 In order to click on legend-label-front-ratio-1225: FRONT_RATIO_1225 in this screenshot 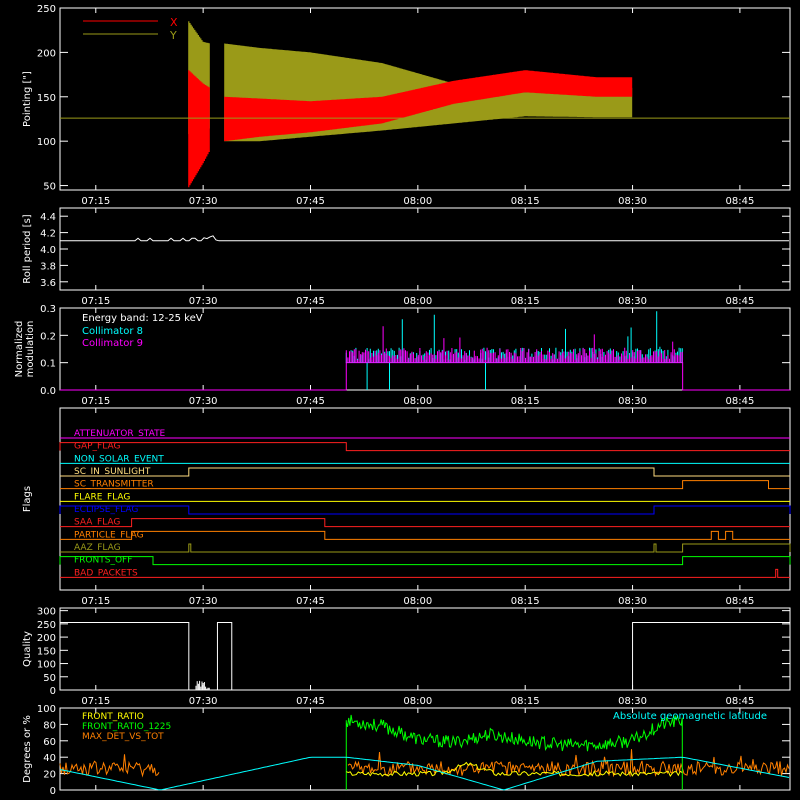, I will do `click(126, 727)`.